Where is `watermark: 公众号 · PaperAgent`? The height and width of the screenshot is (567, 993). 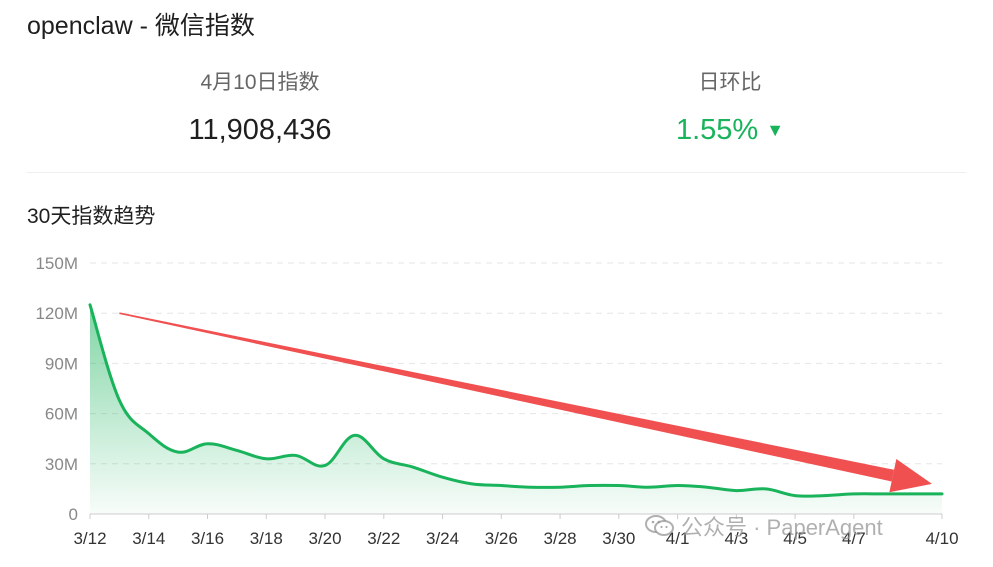 watermark: 公众号 · PaperAgent is located at coordinates (764, 526).